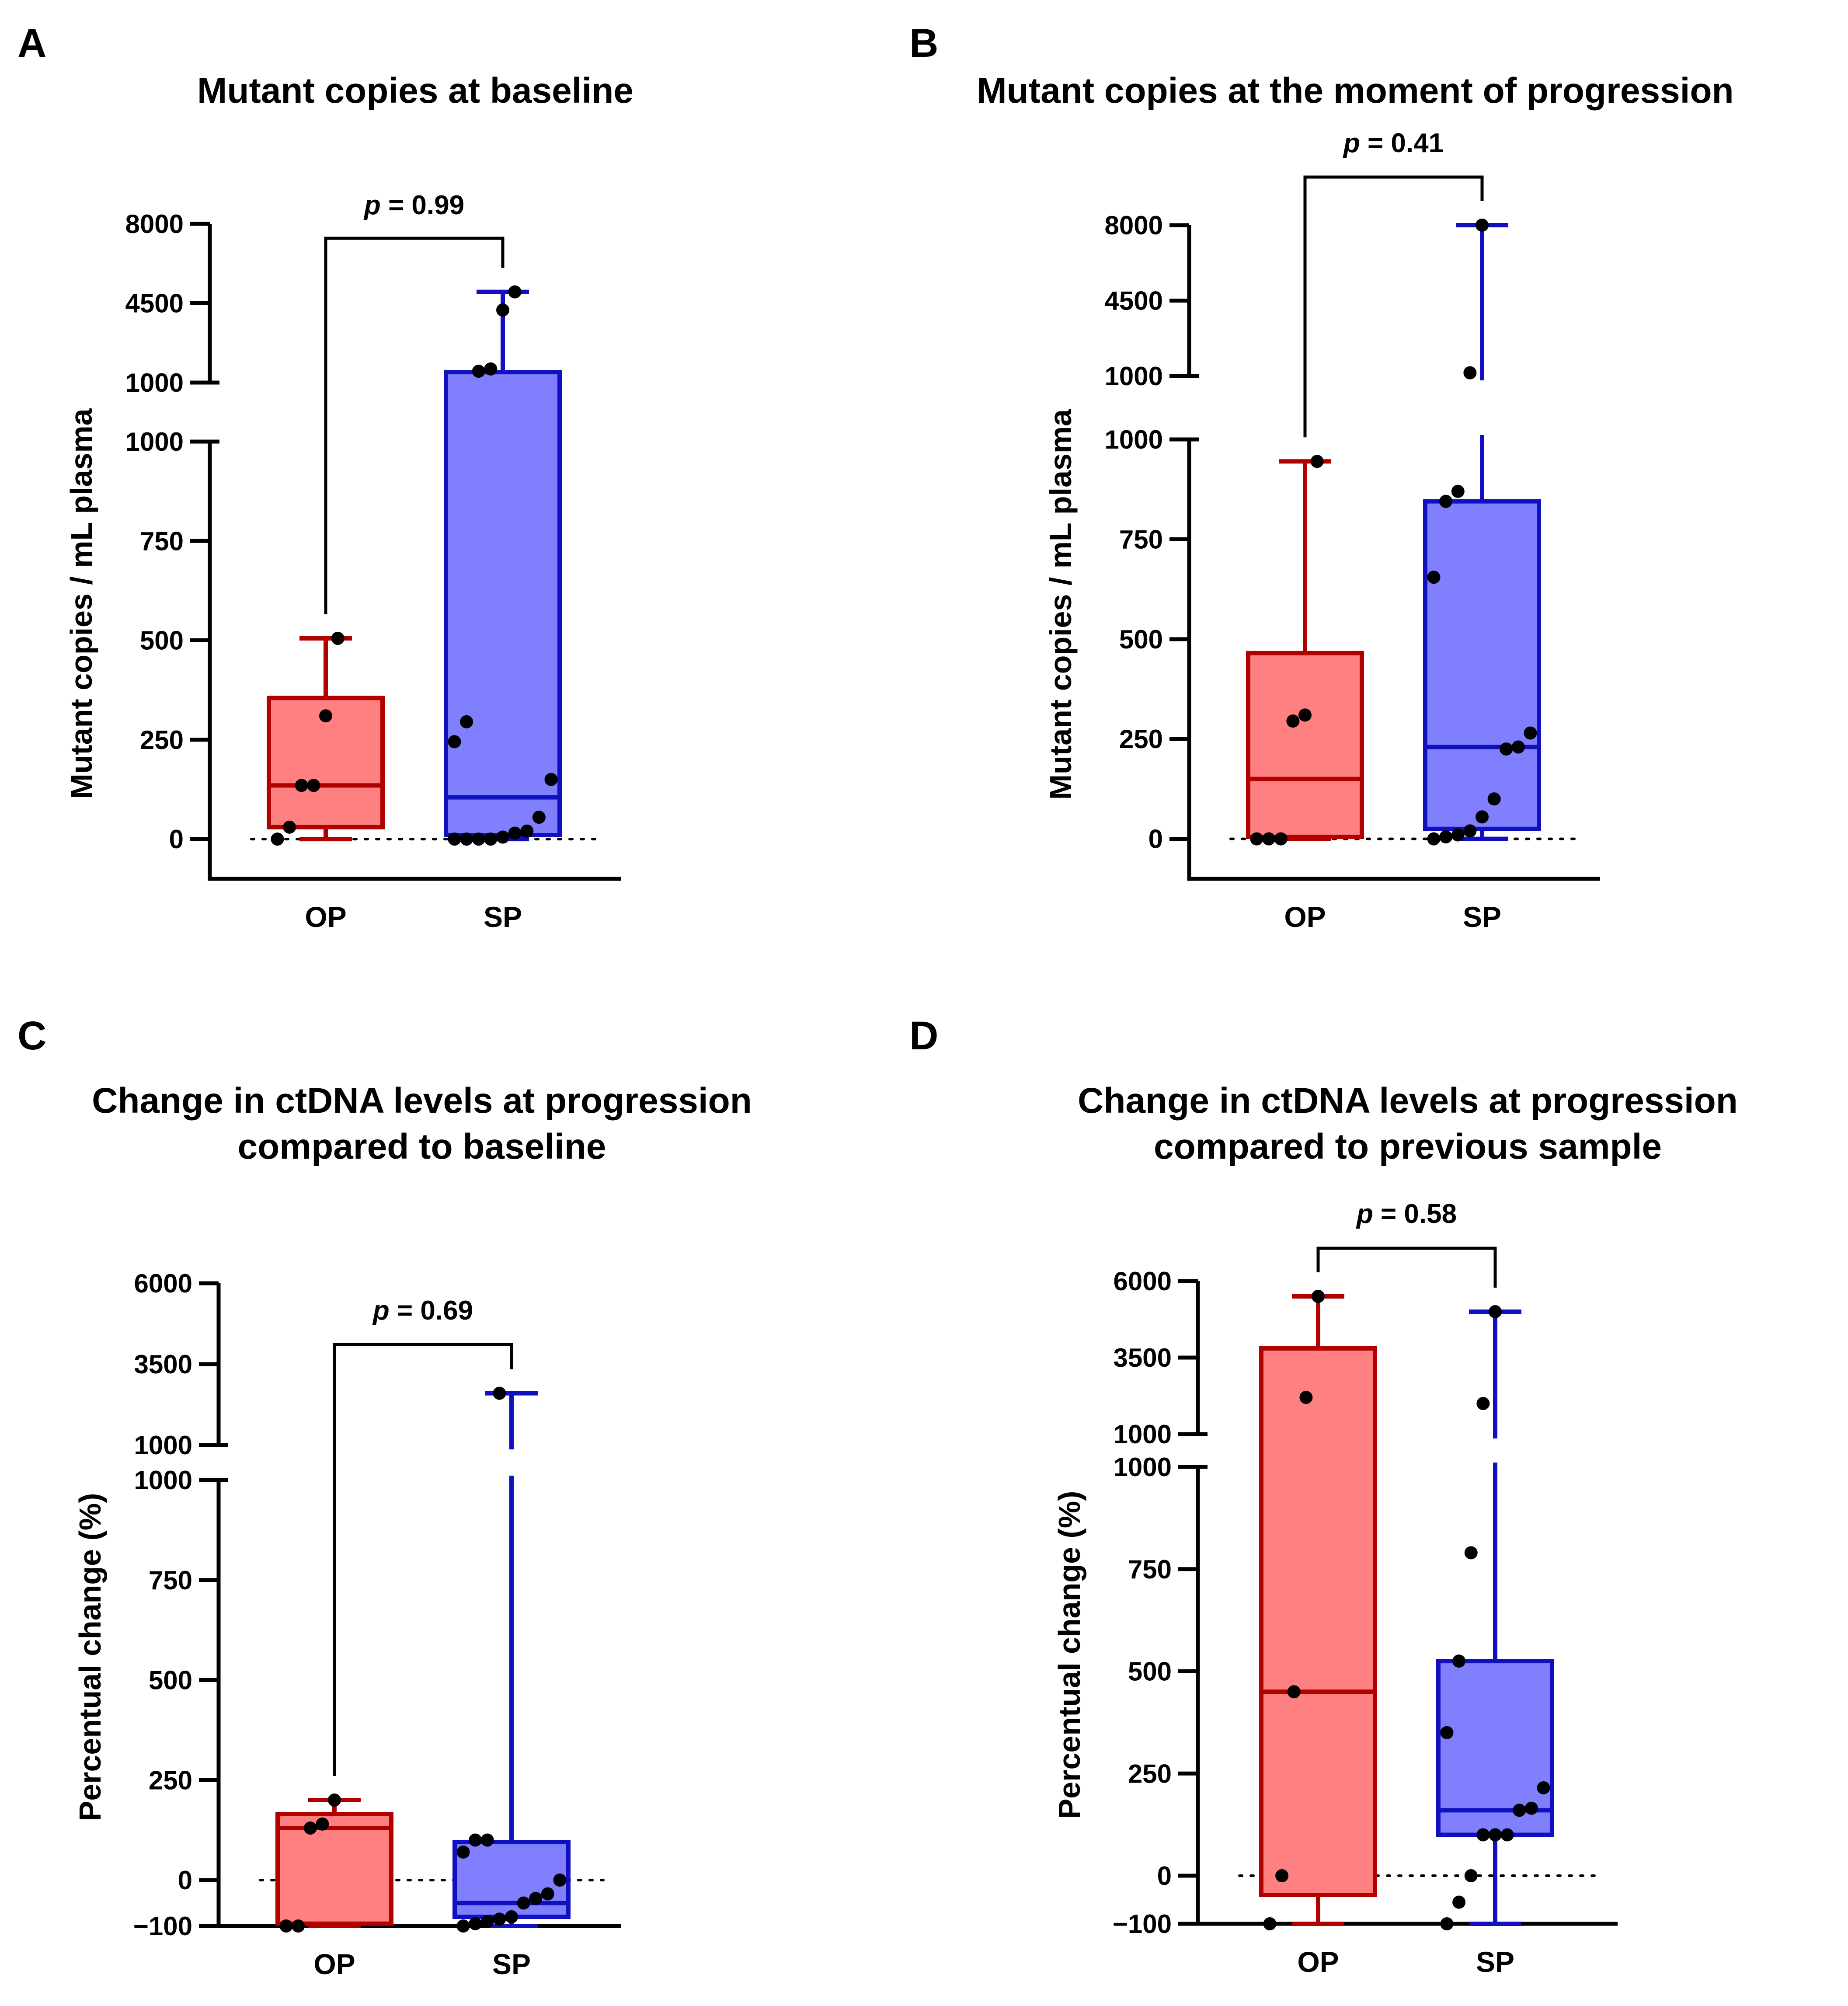 The width and height of the screenshot is (1848, 2006). What do you see at coordinates (415, 91) in the screenshot?
I see `chart-title: Mutant copies at baseline` at bounding box center [415, 91].